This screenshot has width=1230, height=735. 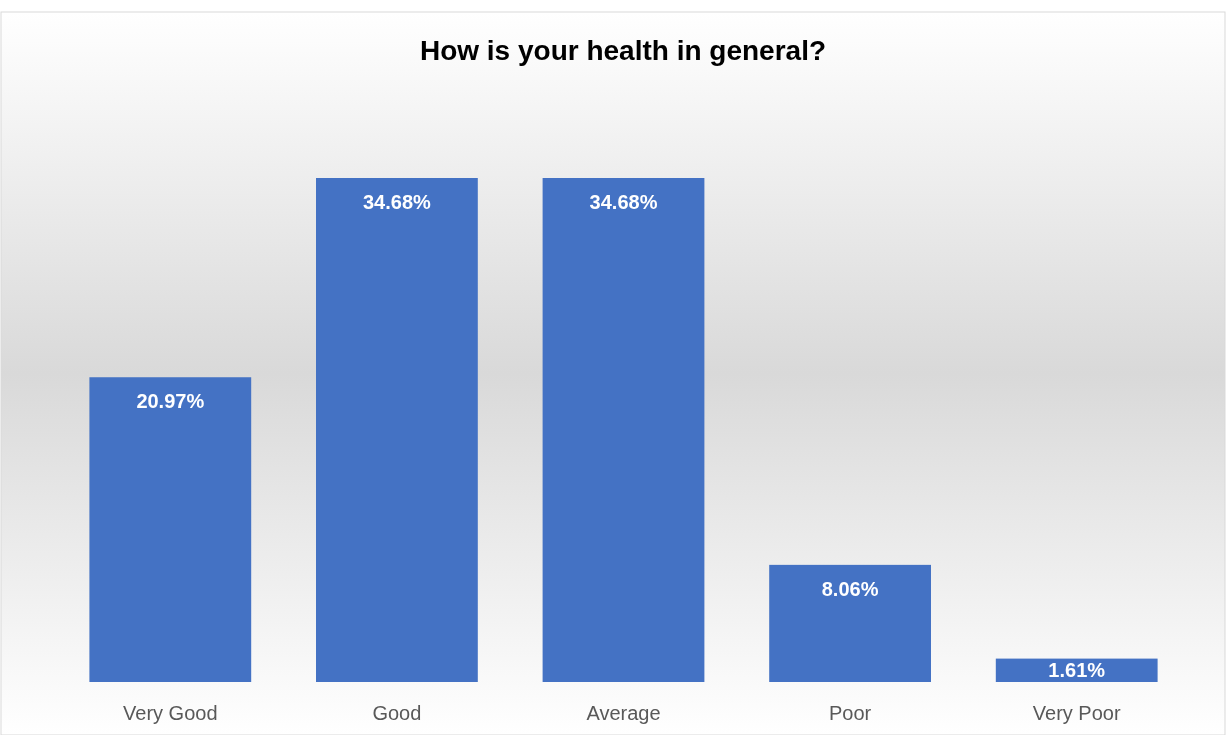 I want to click on x-tick-label: Very Poor, so click(x=1076, y=713).